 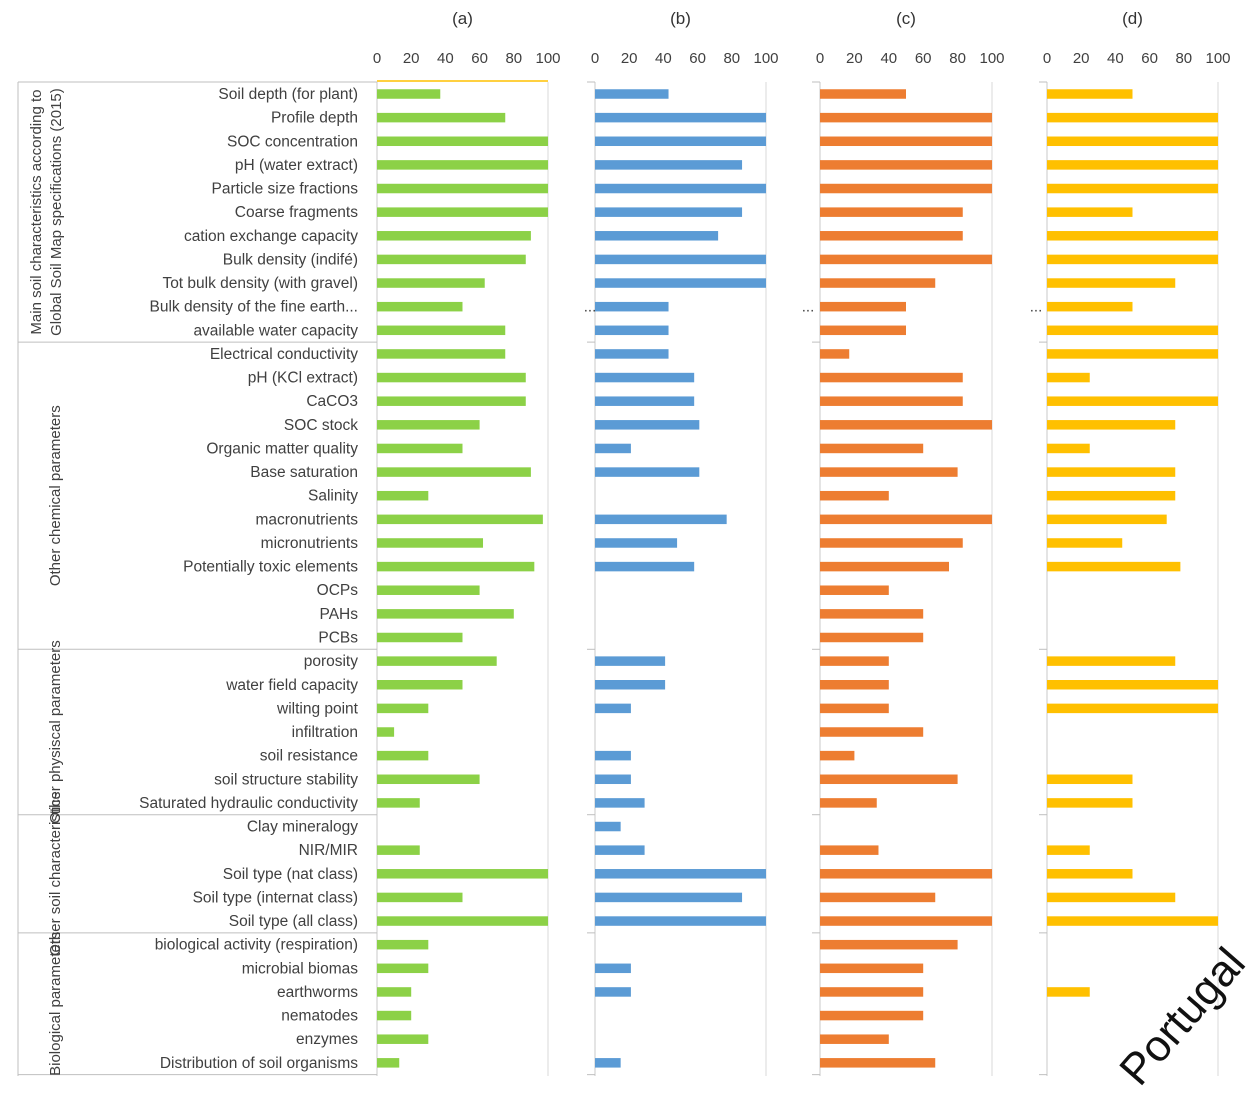 I want to click on x-tick-label: 20, so click(x=629, y=58).